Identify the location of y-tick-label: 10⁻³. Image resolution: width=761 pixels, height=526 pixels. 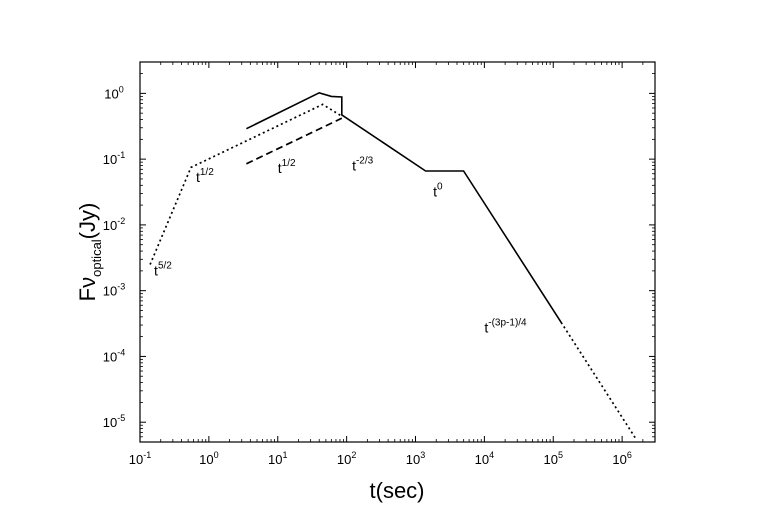
(114, 290).